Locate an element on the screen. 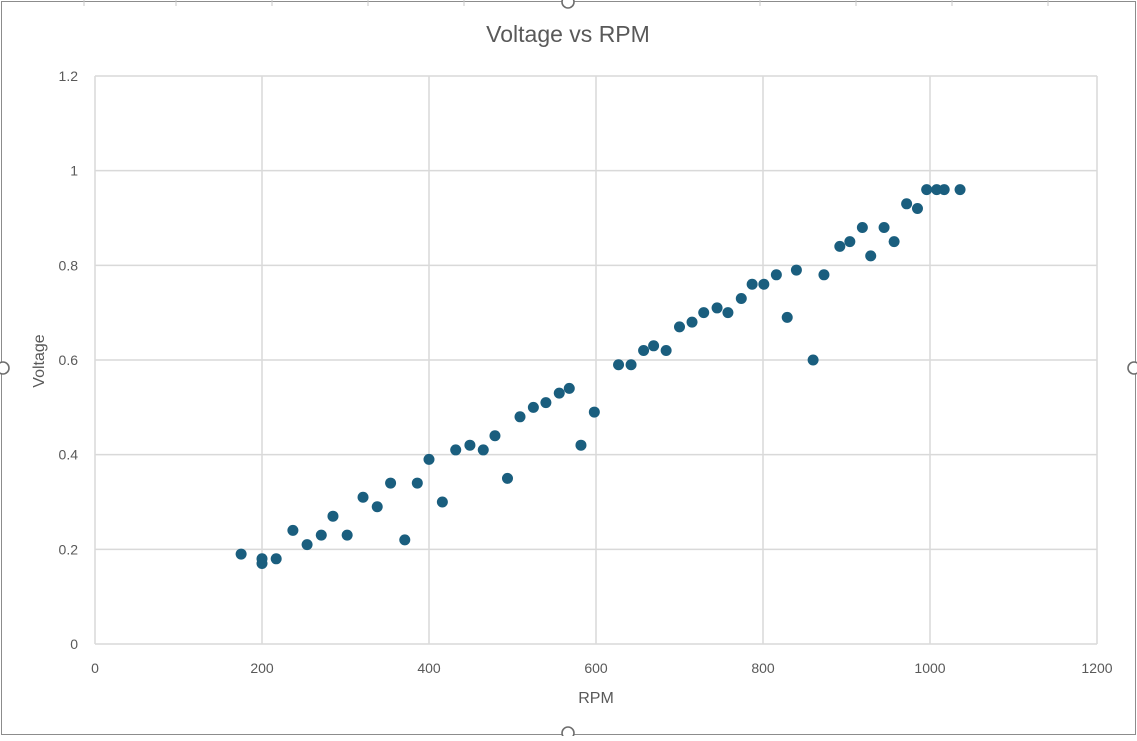  x-tick-label: 400 is located at coordinates (429, 668).